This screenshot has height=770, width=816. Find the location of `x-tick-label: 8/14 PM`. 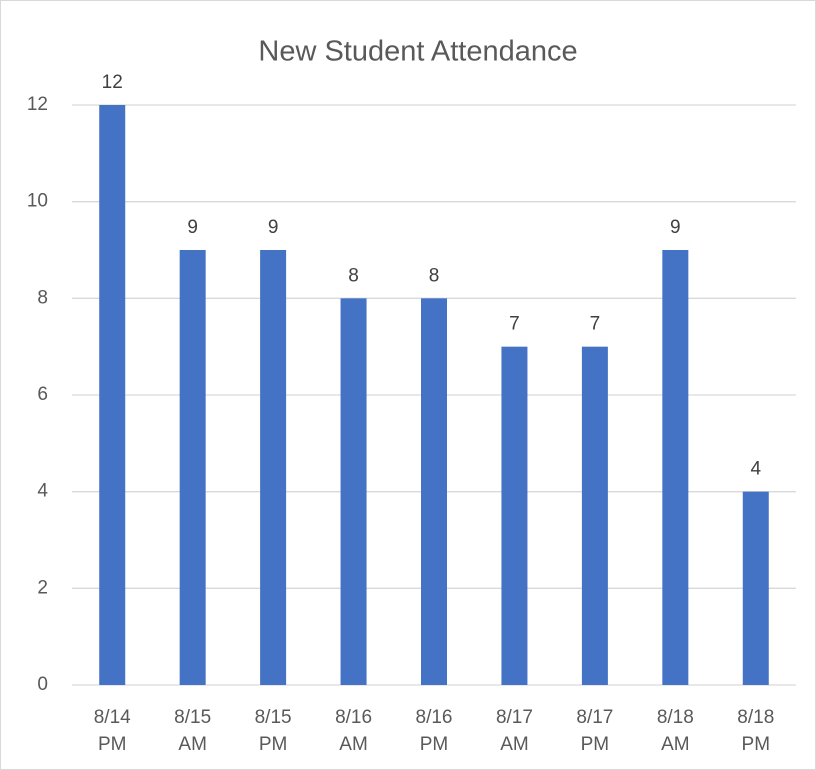

x-tick-label: 8/14 PM is located at coordinates (112, 731).